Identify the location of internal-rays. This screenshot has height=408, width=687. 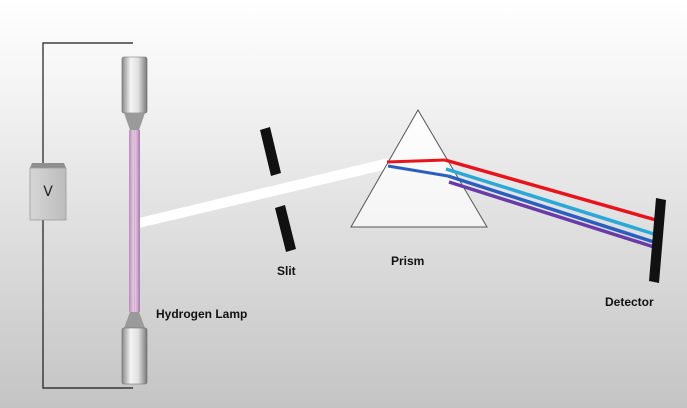
(417, 168).